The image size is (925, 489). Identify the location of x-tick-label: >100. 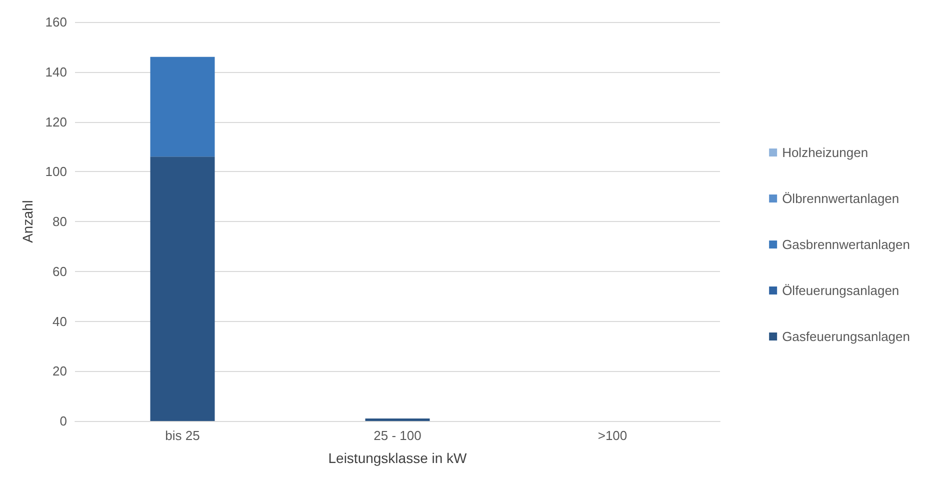
(613, 435).